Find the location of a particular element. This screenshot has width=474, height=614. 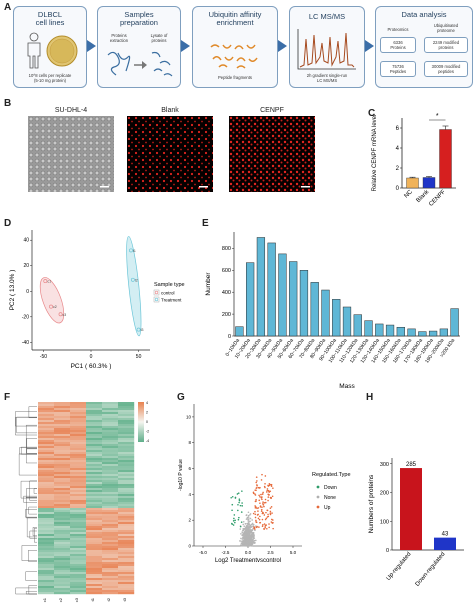

y-tick-label: 6 is located at coordinates (398, 129).